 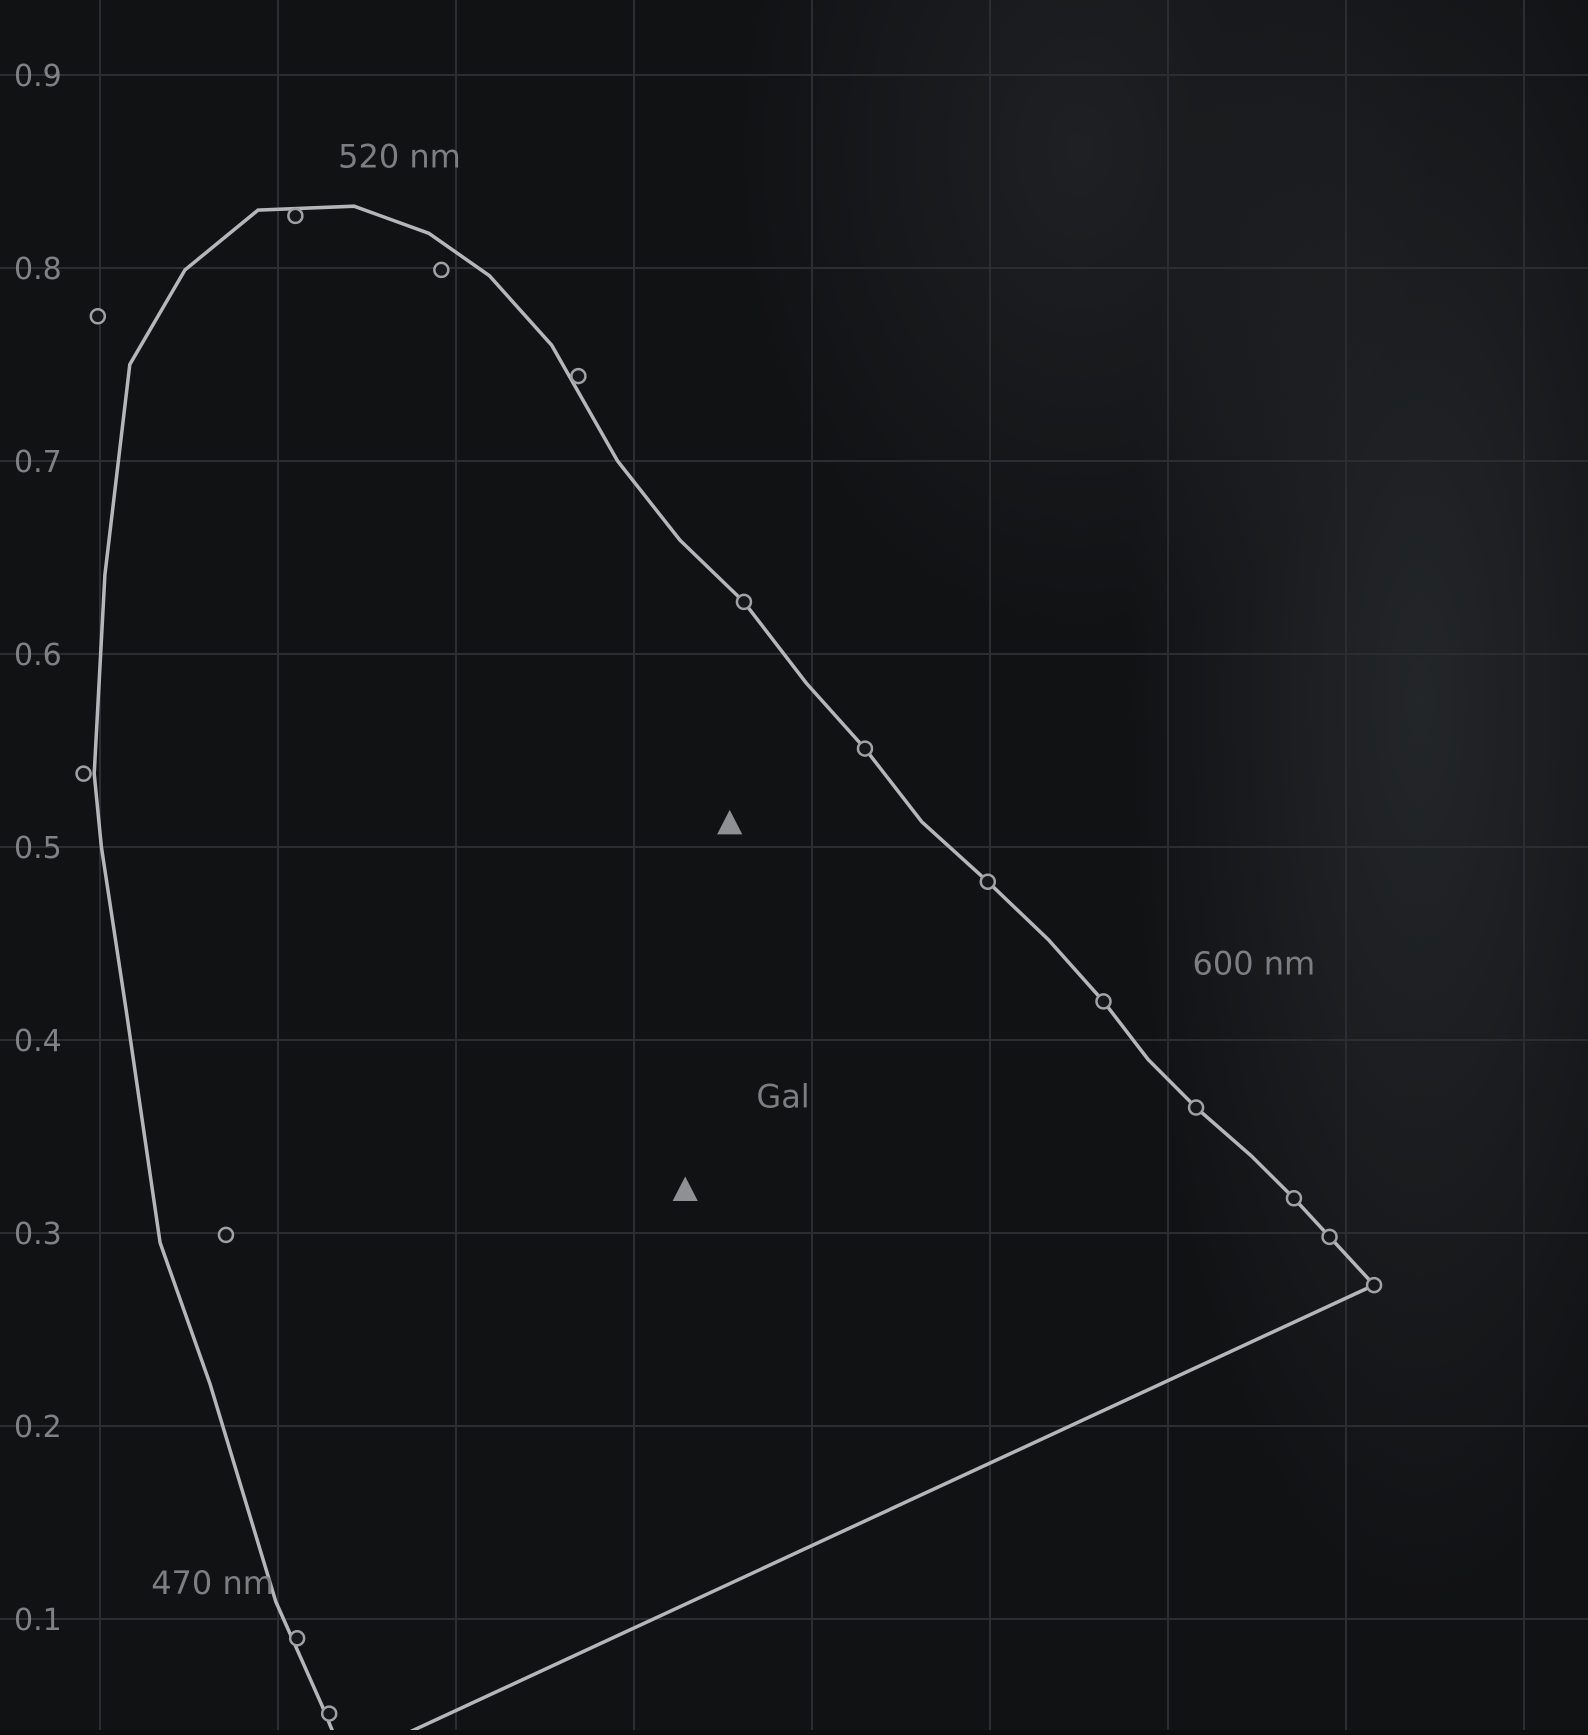 What do you see at coordinates (1254, 963) in the screenshot?
I see `annotation-label: 600 nm` at bounding box center [1254, 963].